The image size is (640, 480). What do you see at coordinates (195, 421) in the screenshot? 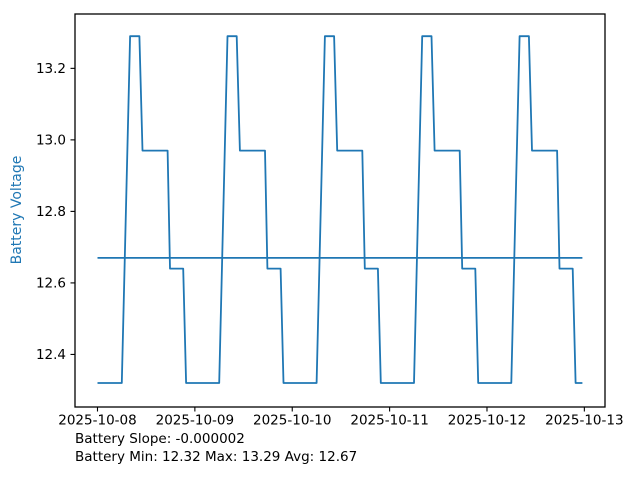
I see `x-tick-label: 2025-10-09` at bounding box center [195, 421].